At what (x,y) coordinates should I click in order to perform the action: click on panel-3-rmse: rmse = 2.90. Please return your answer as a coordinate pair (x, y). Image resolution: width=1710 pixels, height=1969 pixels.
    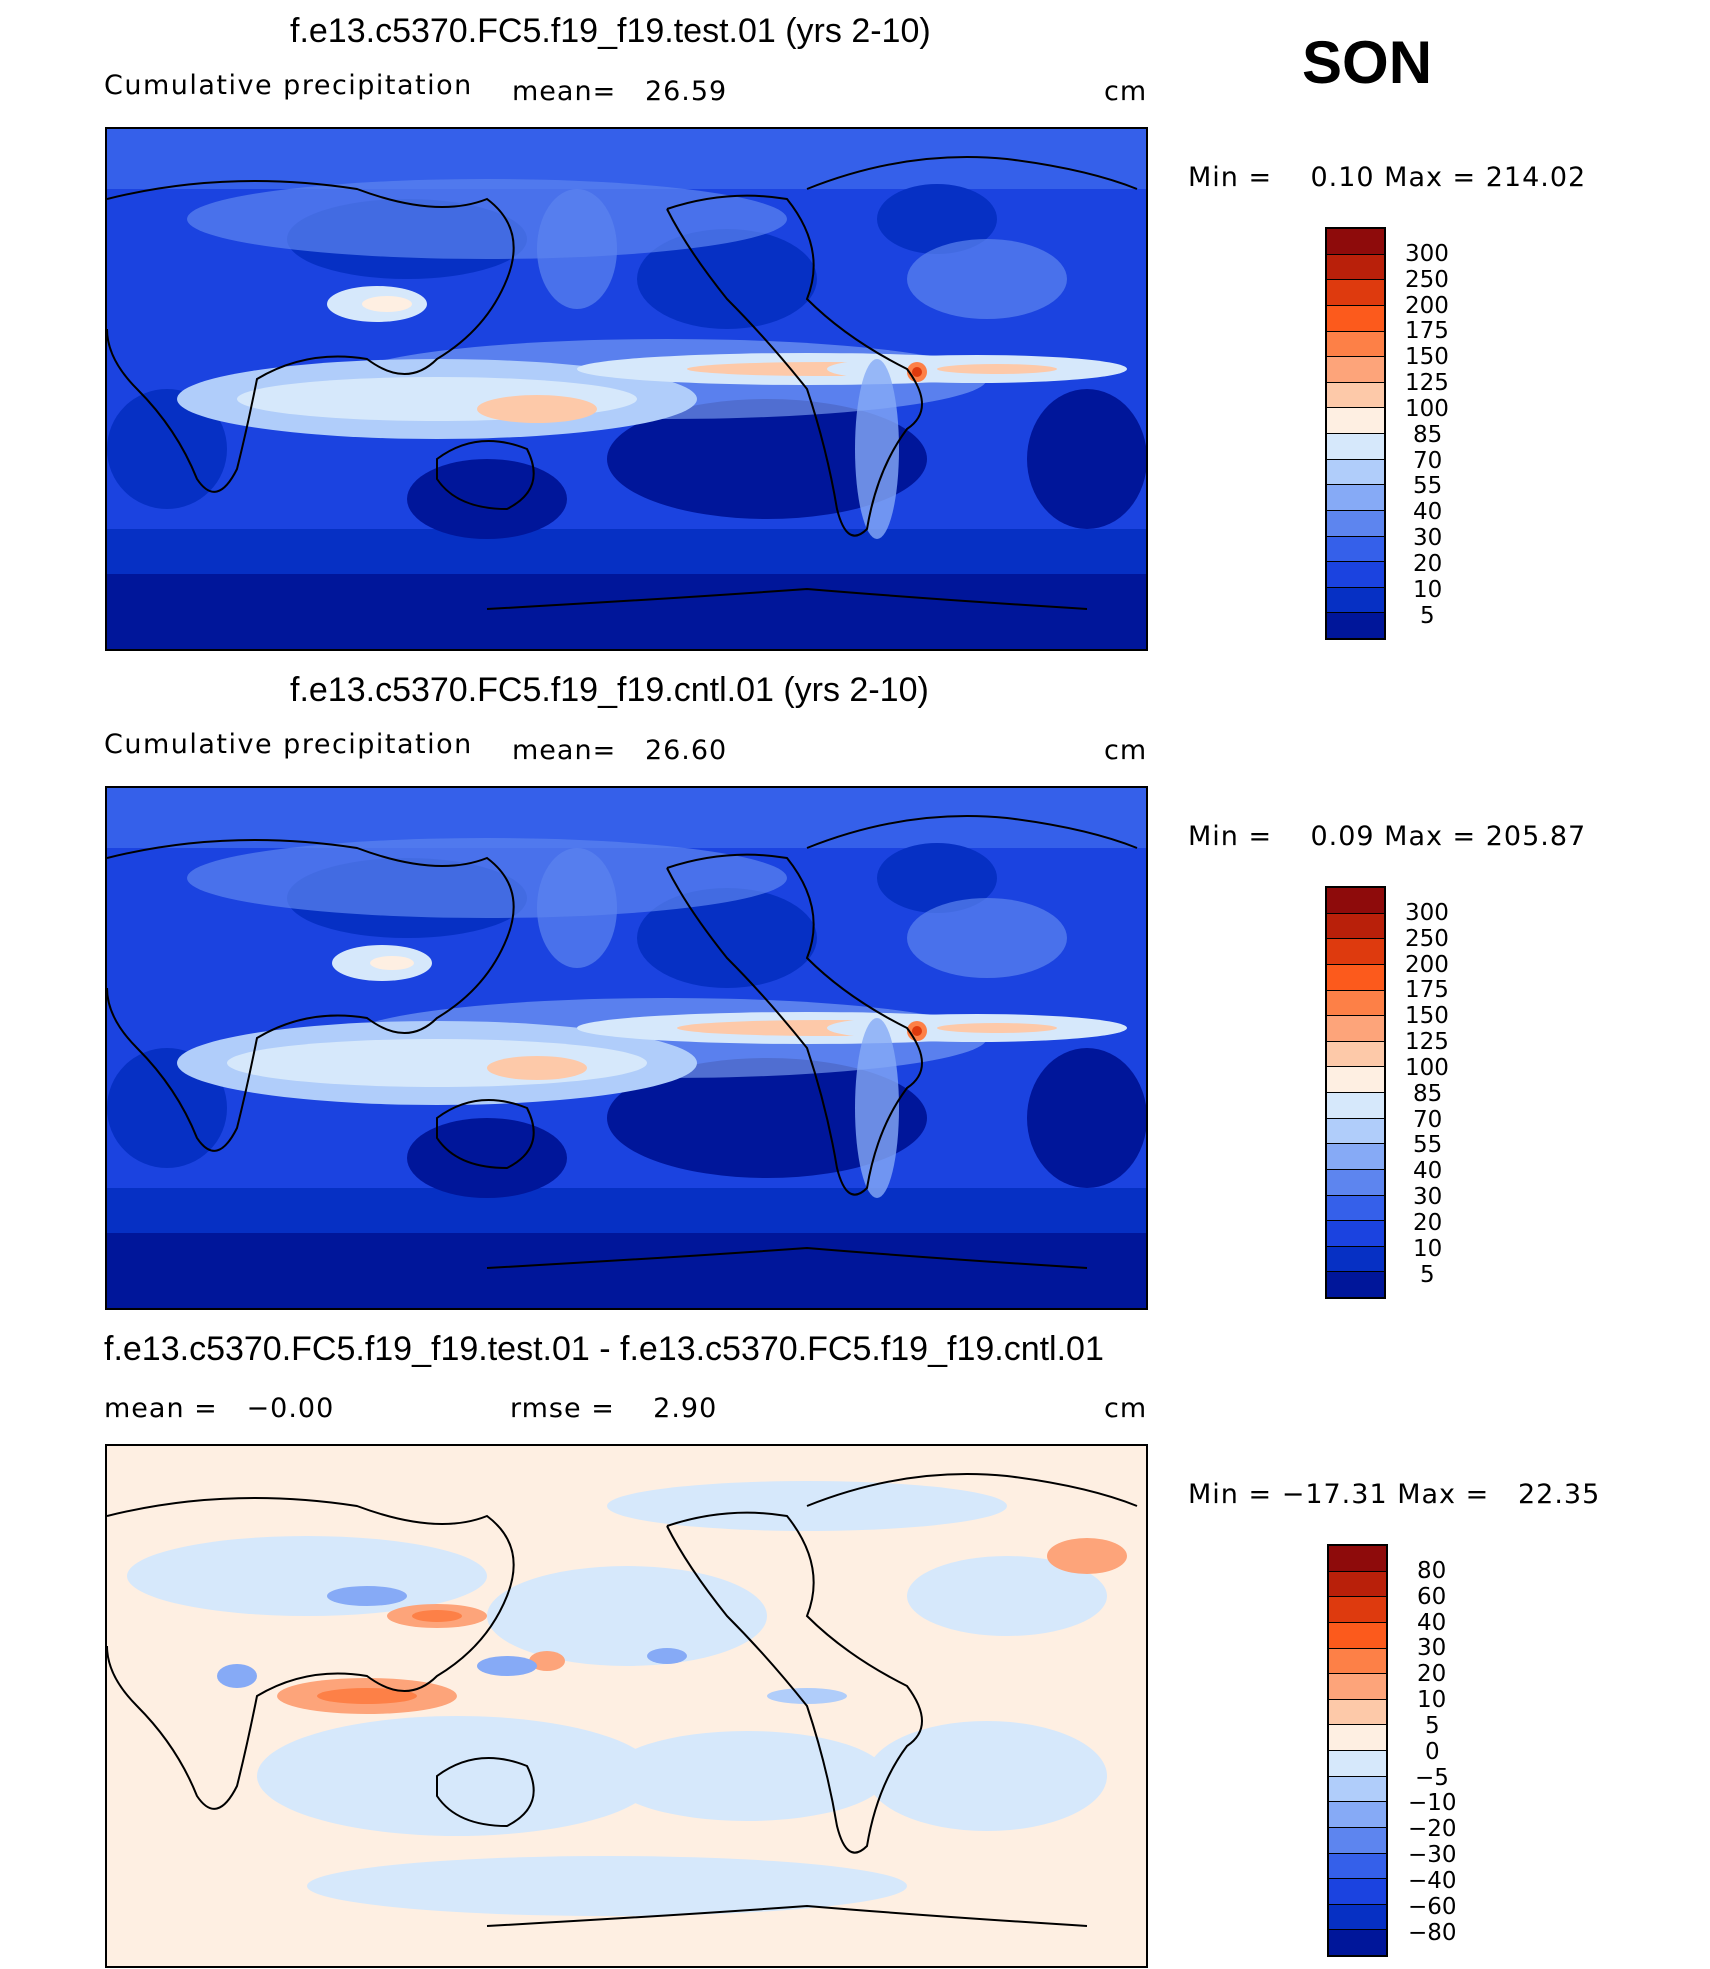
    Looking at the image, I should click on (614, 1408).